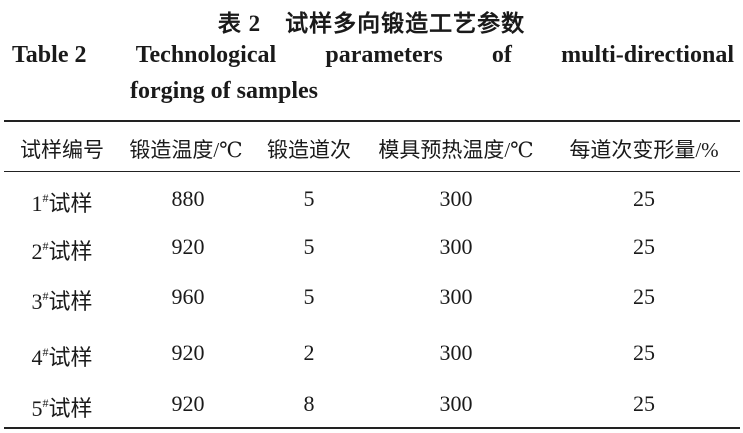  What do you see at coordinates (384, 55) in the screenshot?
I see `title-word: parameters` at bounding box center [384, 55].